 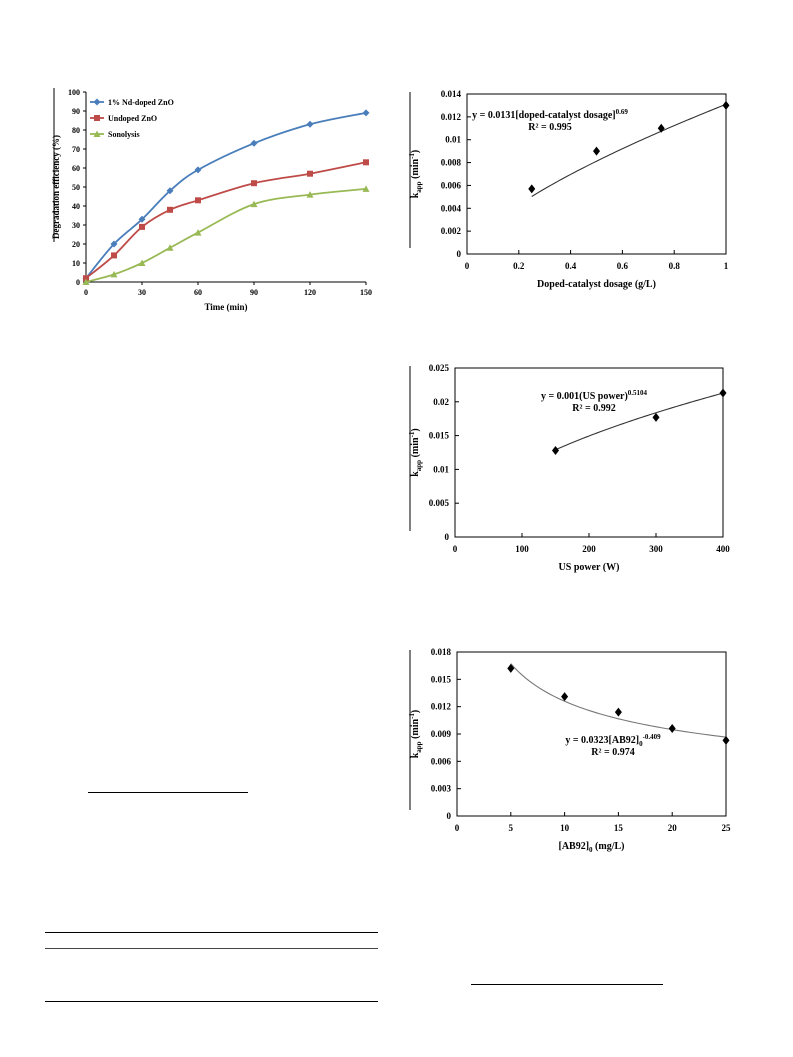 What do you see at coordinates (656, 549) in the screenshot?
I see `x-tick-label: 300` at bounding box center [656, 549].